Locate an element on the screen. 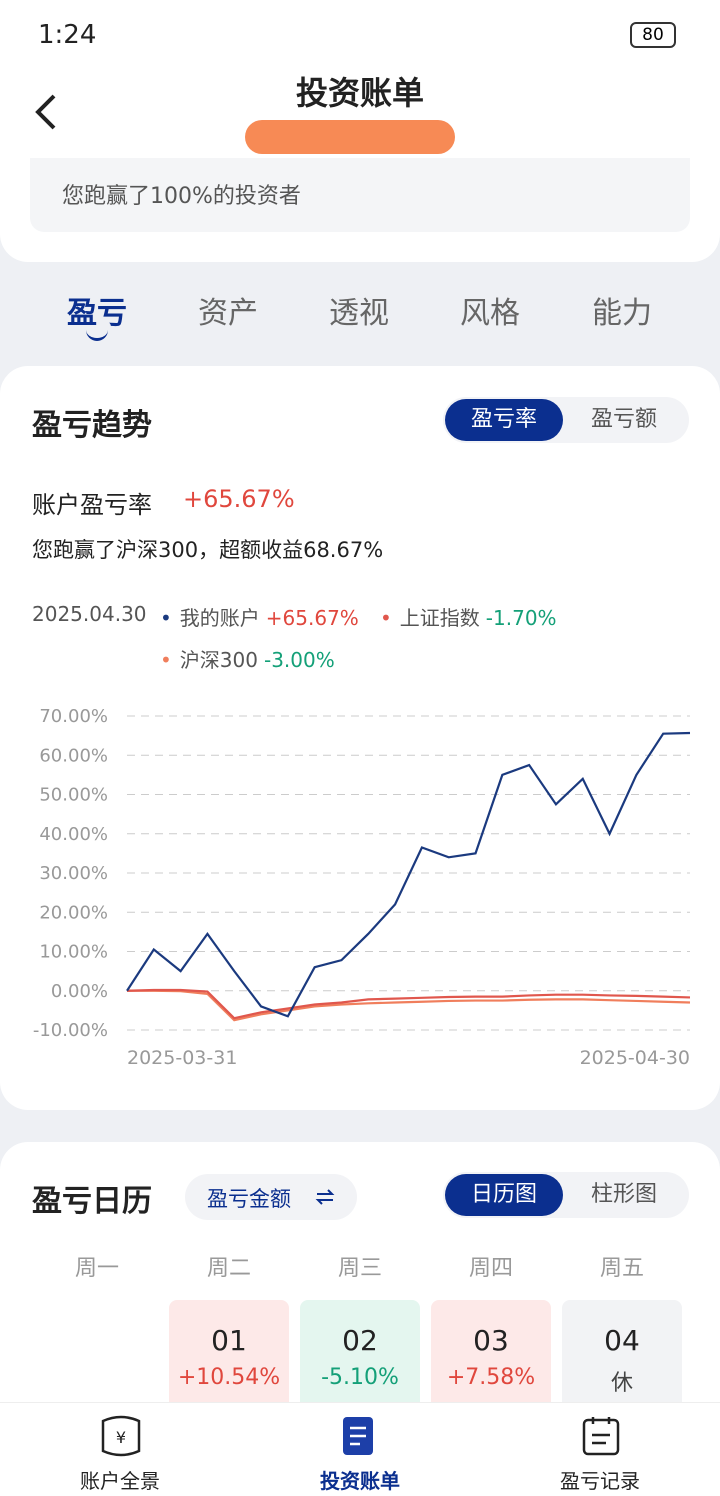  toggle-option: 柱形图 is located at coordinates (623, 1194).